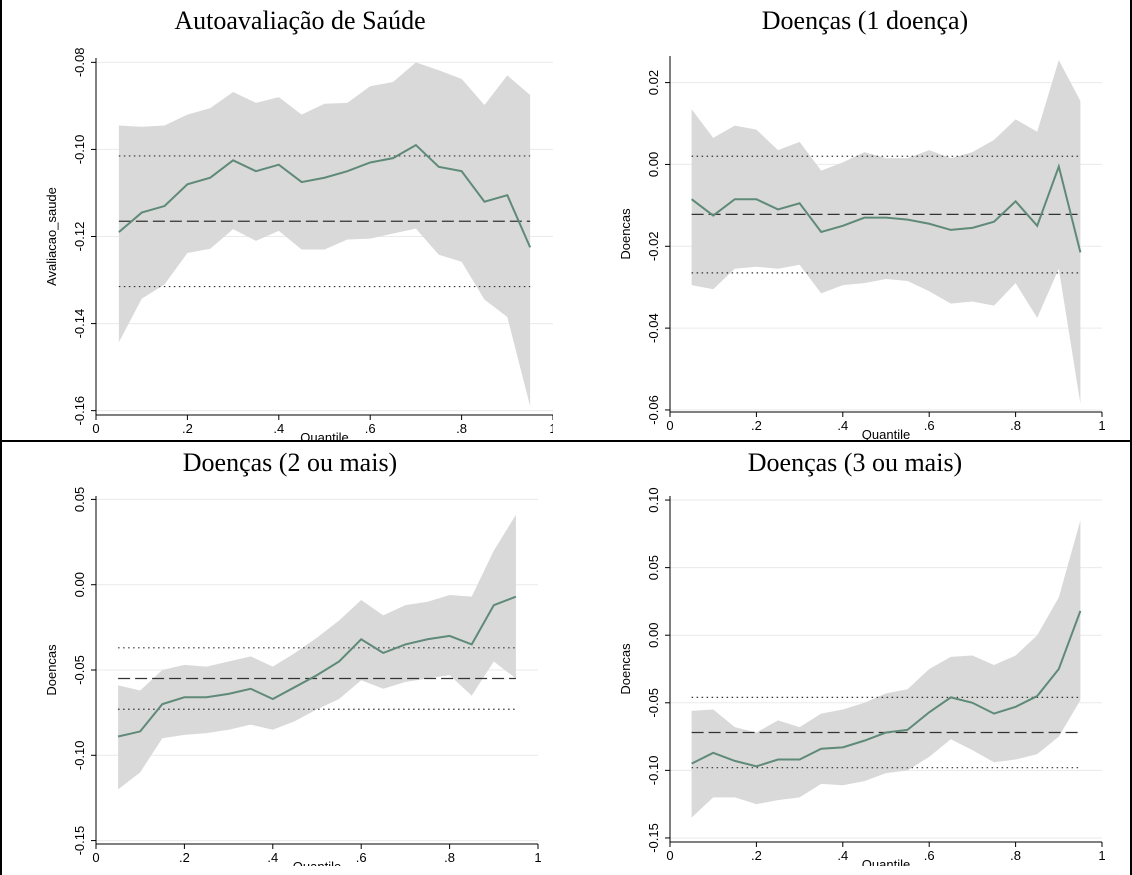 The height and width of the screenshot is (875, 1132). What do you see at coordinates (79, 324) in the screenshot?
I see `y-tick-label: -0.14` at bounding box center [79, 324].